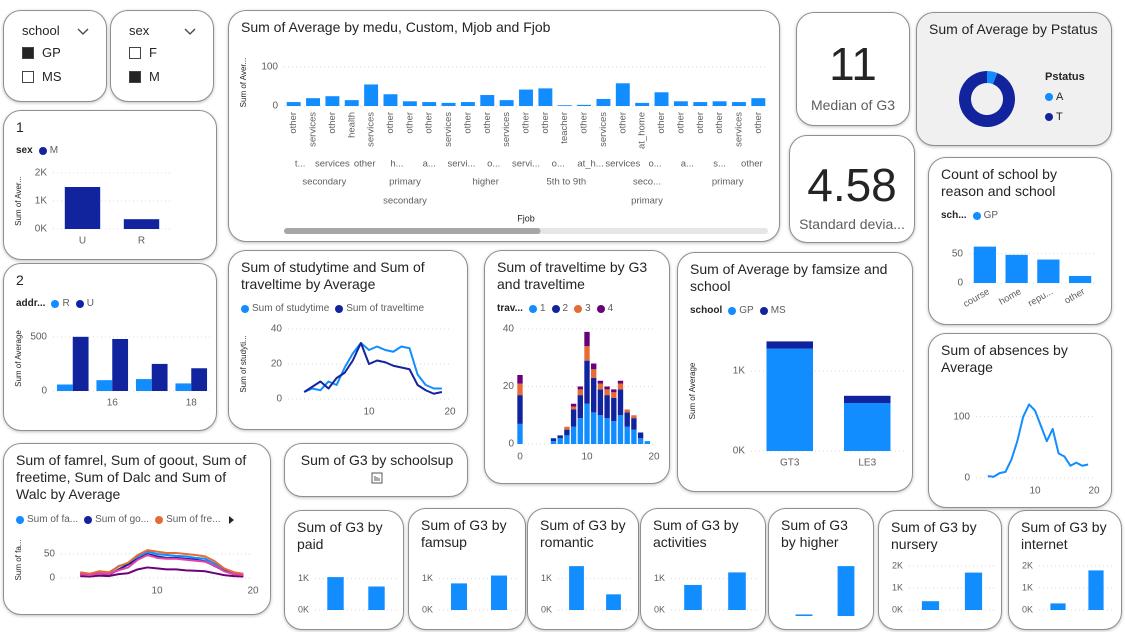 The height and width of the screenshot is (632, 1125). I want to click on y-tick-label: 2K, so click(1027, 565).